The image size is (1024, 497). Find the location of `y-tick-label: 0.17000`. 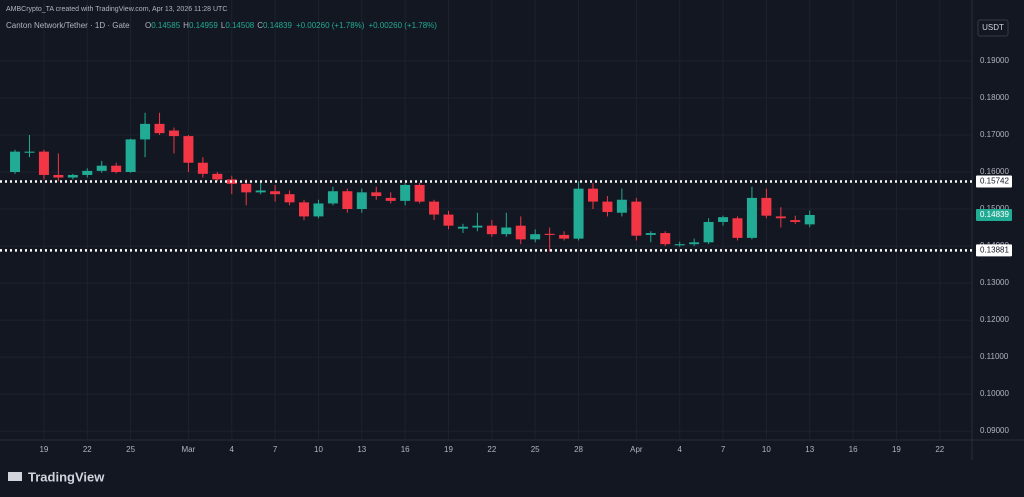

y-tick-label: 0.17000 is located at coordinates (994, 134).